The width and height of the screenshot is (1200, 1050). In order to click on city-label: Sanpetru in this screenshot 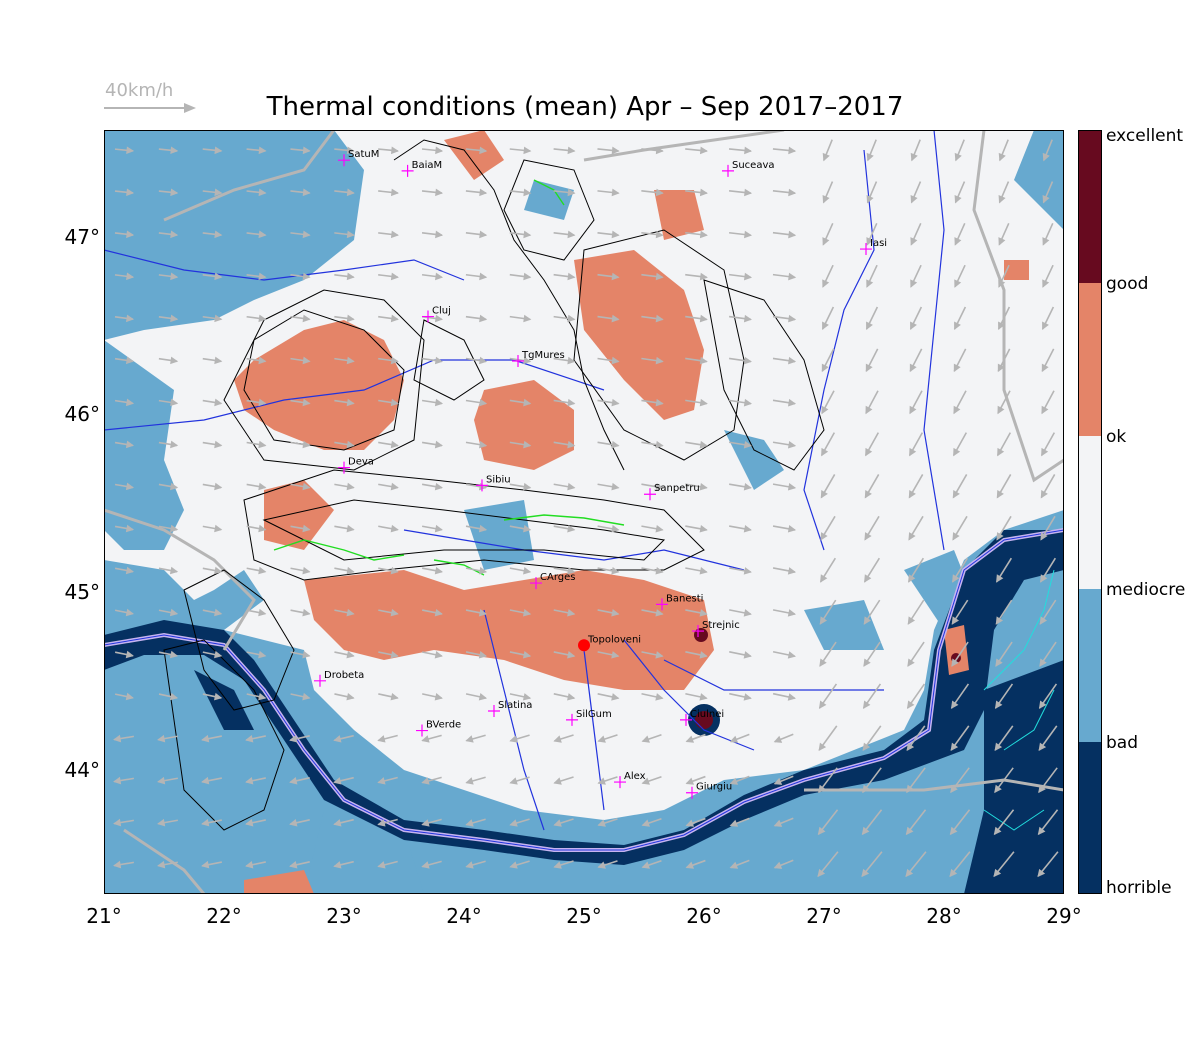, I will do `click(677, 488)`.